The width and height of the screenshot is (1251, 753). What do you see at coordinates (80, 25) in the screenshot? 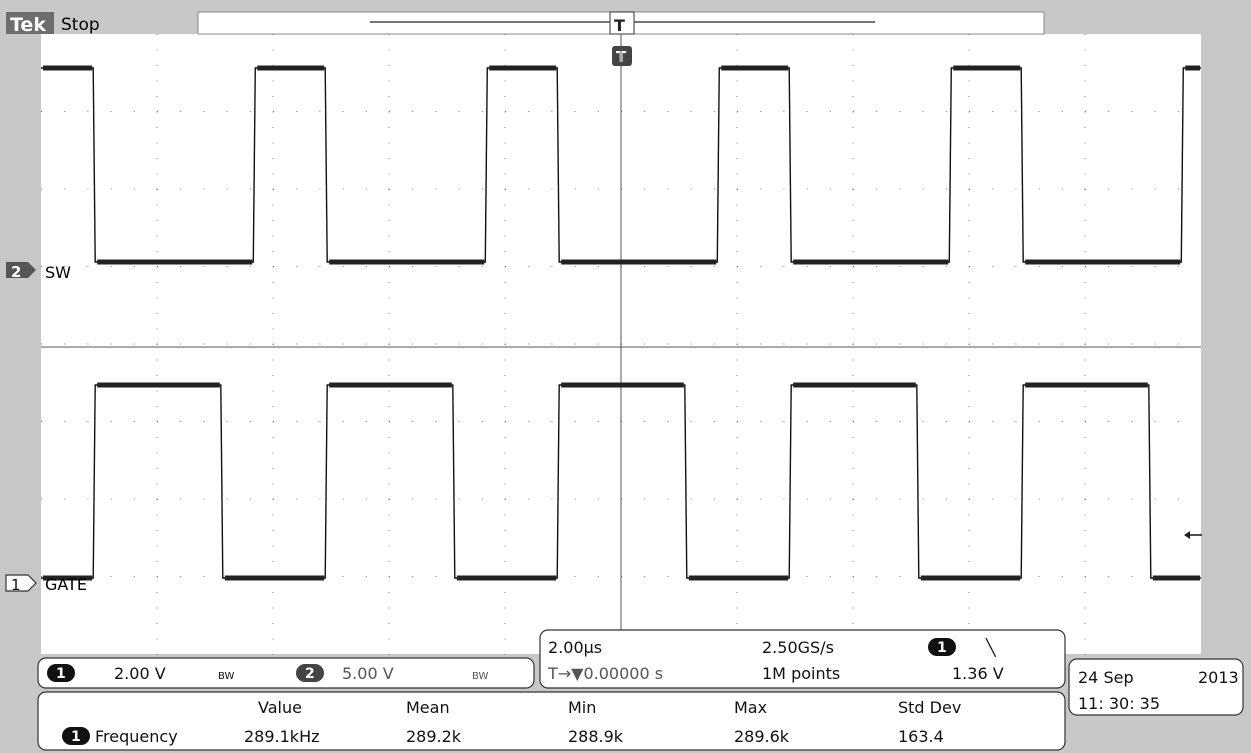
I see `acquisition-state: Stop` at bounding box center [80, 25].